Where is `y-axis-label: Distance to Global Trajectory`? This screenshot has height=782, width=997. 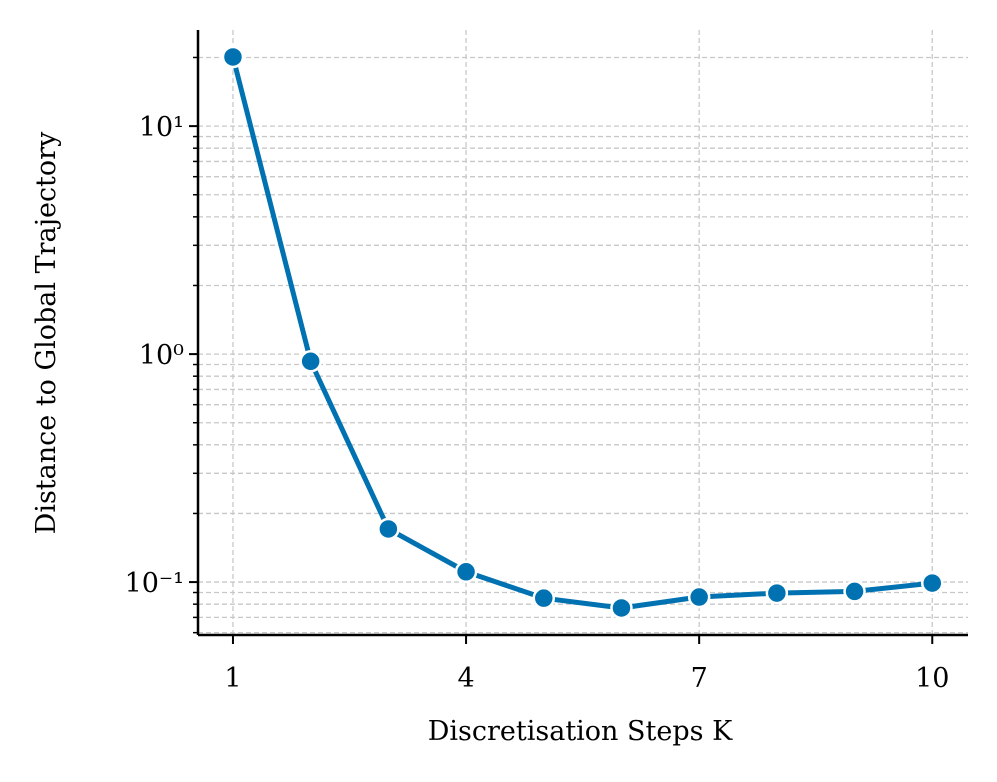 y-axis-label: Distance to Global Trajectory is located at coordinates (46, 332).